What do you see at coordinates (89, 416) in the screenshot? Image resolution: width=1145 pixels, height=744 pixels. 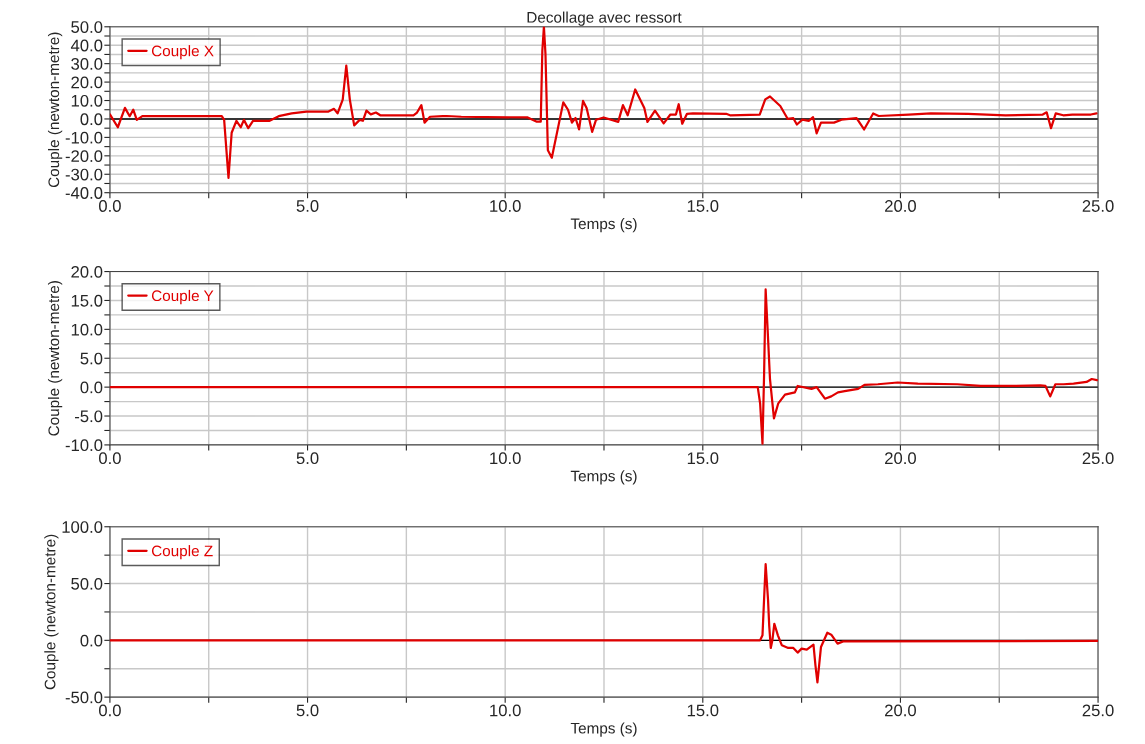 I see `y-tick-label: -5.0` at bounding box center [89, 416].